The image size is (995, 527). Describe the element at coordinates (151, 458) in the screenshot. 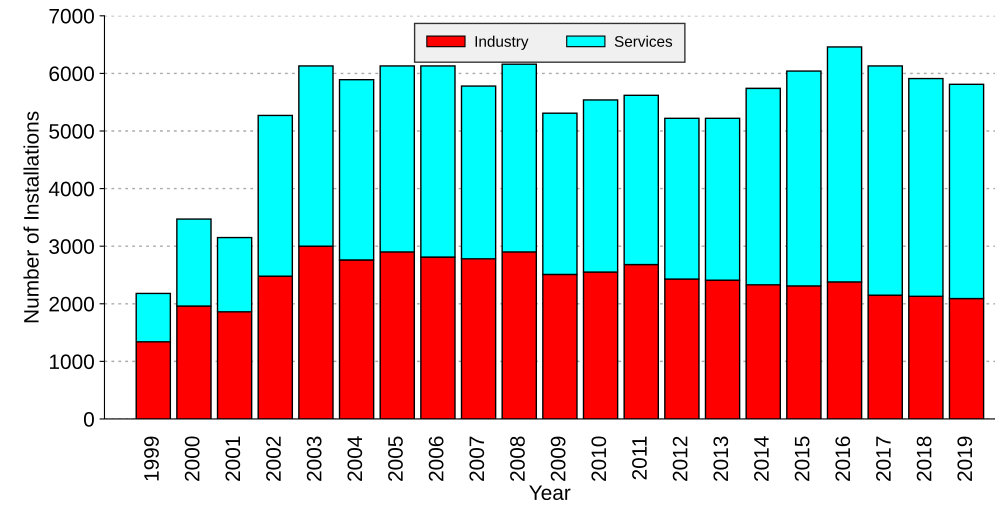

I see `x-tick-label: 1999` at that location.